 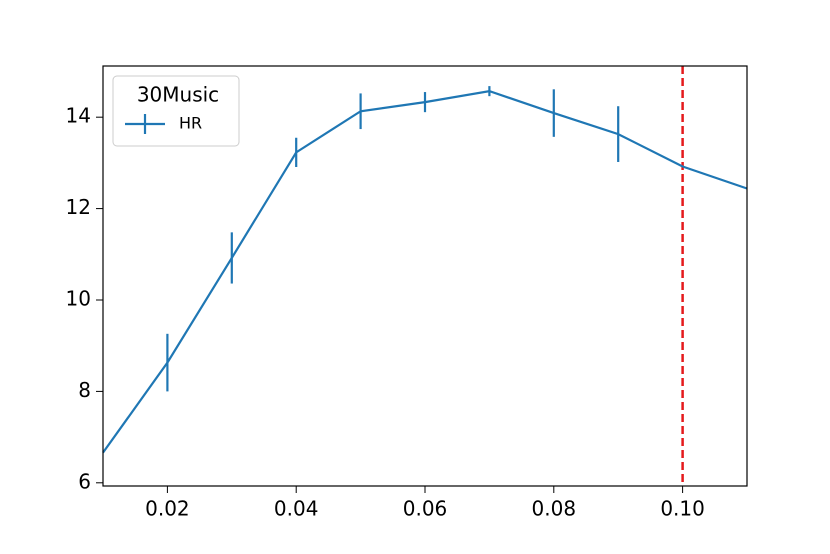 I want to click on y-tick-label: 10, so click(x=78, y=298).